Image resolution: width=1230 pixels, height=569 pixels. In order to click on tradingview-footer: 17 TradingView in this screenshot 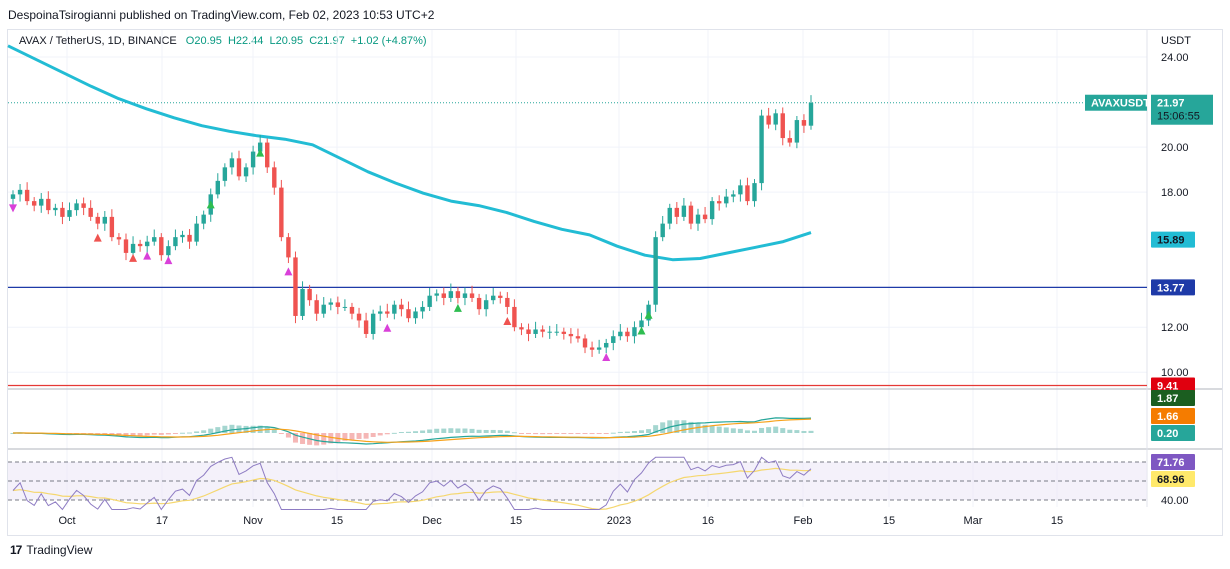, I will do `click(51, 550)`.